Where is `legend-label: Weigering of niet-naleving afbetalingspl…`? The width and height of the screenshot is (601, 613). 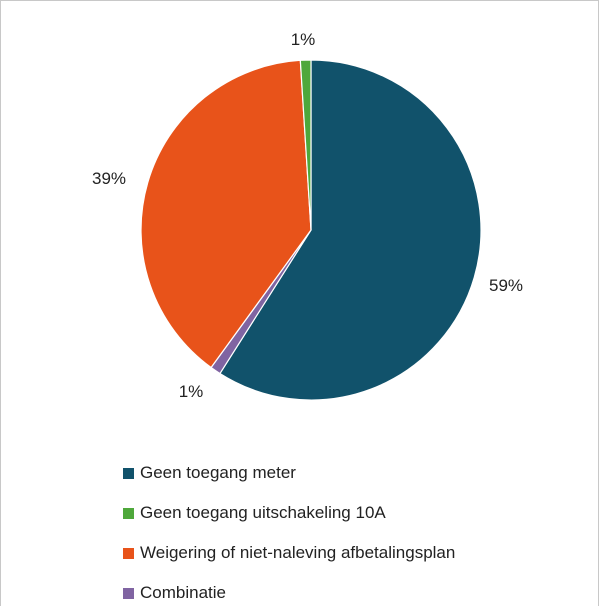
legend-label: Weigering of niet-naleving afbetalingspl… is located at coordinates (298, 552).